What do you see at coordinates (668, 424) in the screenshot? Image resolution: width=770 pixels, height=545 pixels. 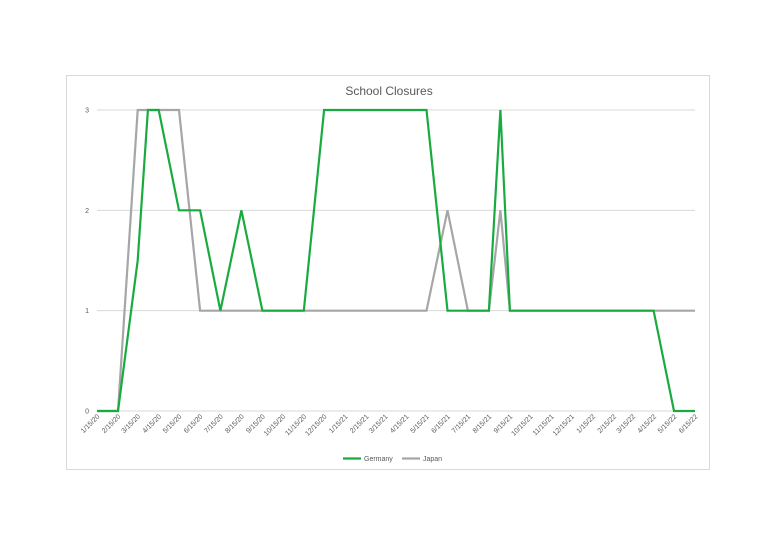 I see `x-tick-label: 5/15/22` at bounding box center [668, 424].